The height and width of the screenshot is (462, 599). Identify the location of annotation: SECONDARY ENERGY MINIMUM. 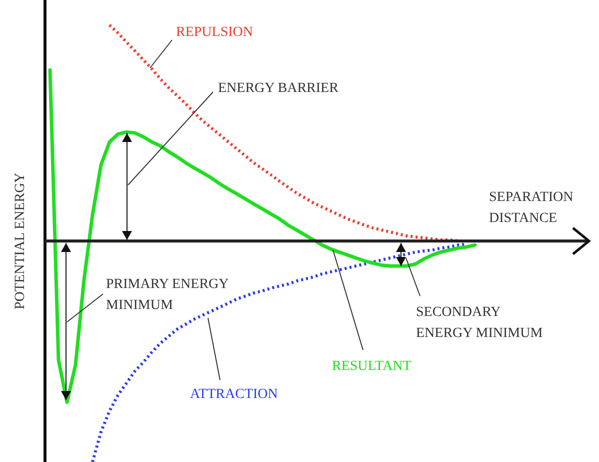
(480, 323).